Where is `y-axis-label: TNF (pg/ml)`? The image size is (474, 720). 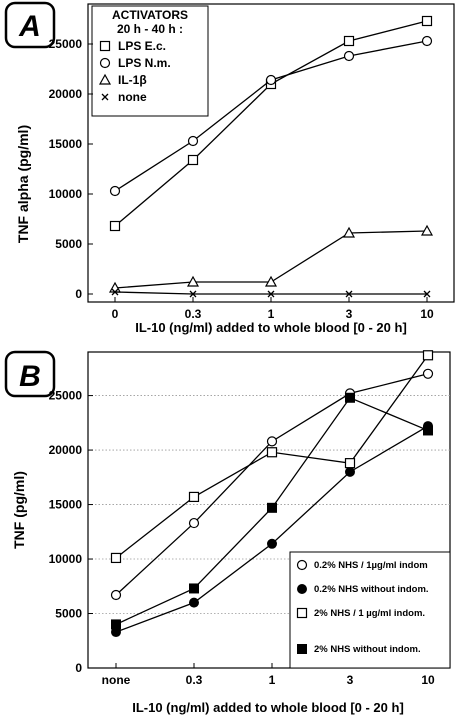 y-axis-label: TNF (pg/ml) is located at coordinates (19, 510).